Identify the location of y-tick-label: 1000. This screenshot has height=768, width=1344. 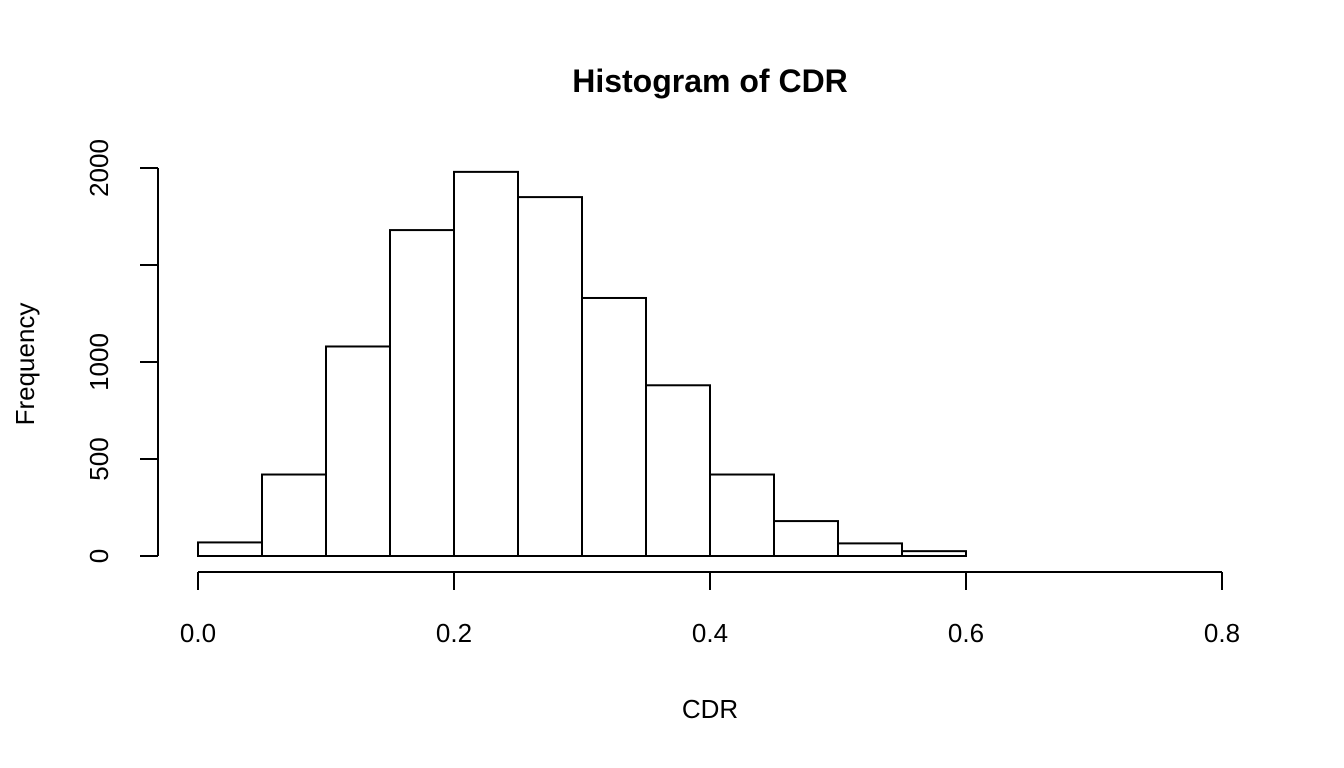
(99, 362).